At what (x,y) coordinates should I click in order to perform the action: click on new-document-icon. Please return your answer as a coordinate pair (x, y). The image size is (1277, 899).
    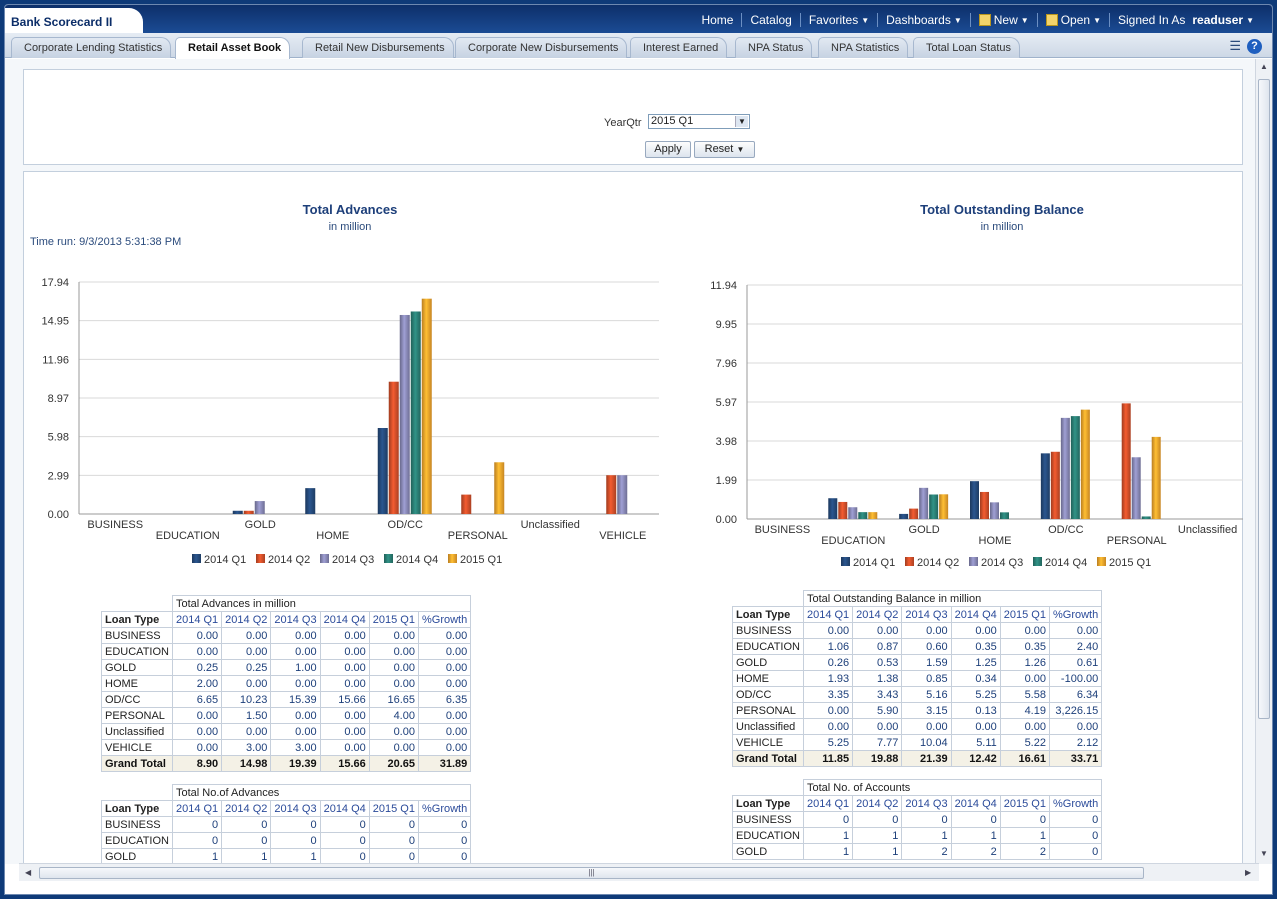
    Looking at the image, I should click on (984, 20).